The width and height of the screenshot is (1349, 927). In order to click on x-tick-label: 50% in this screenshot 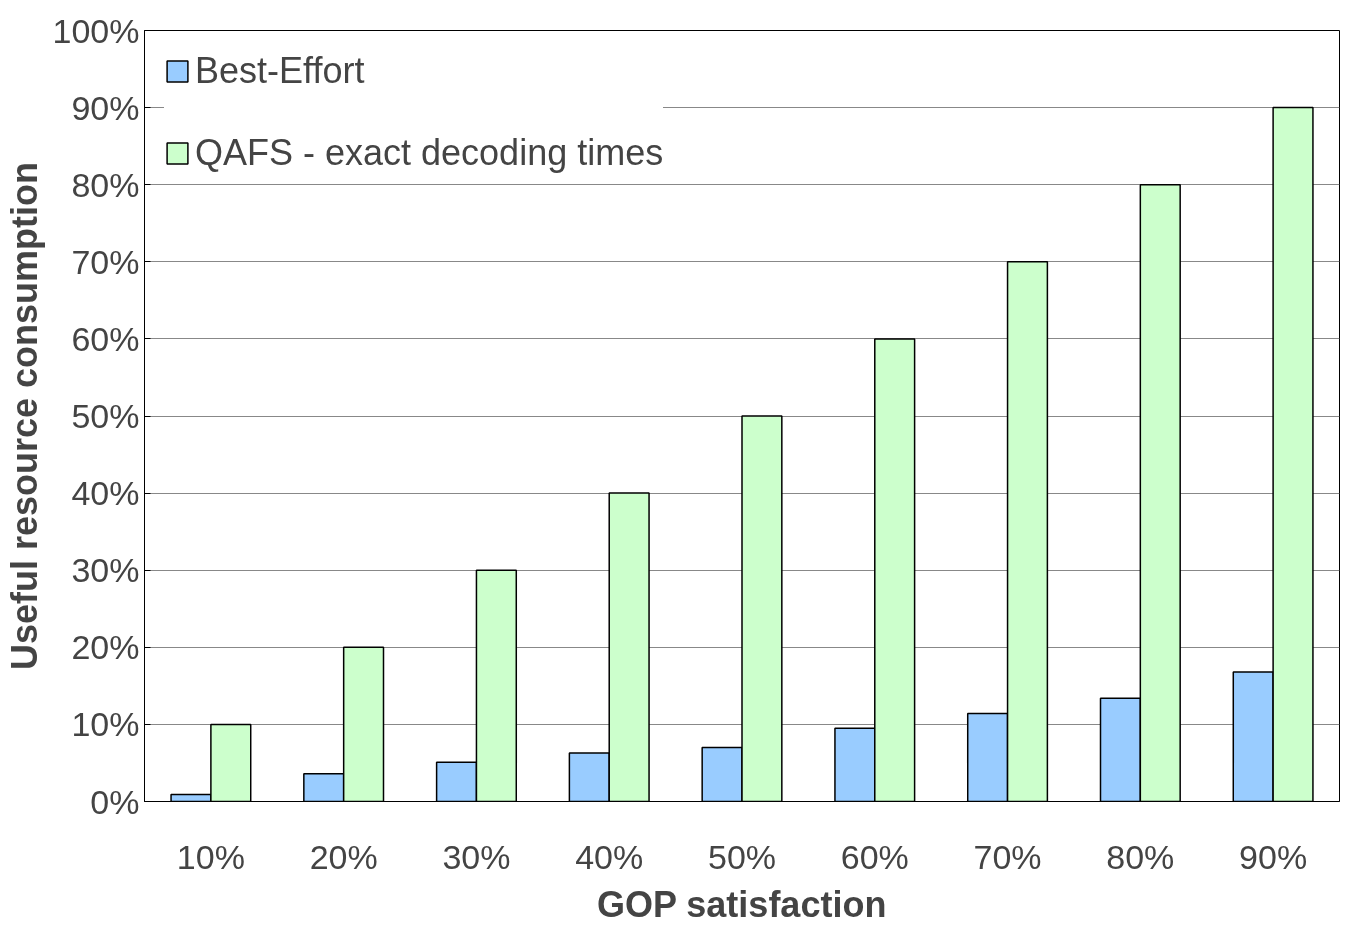, I will do `click(742, 856)`.